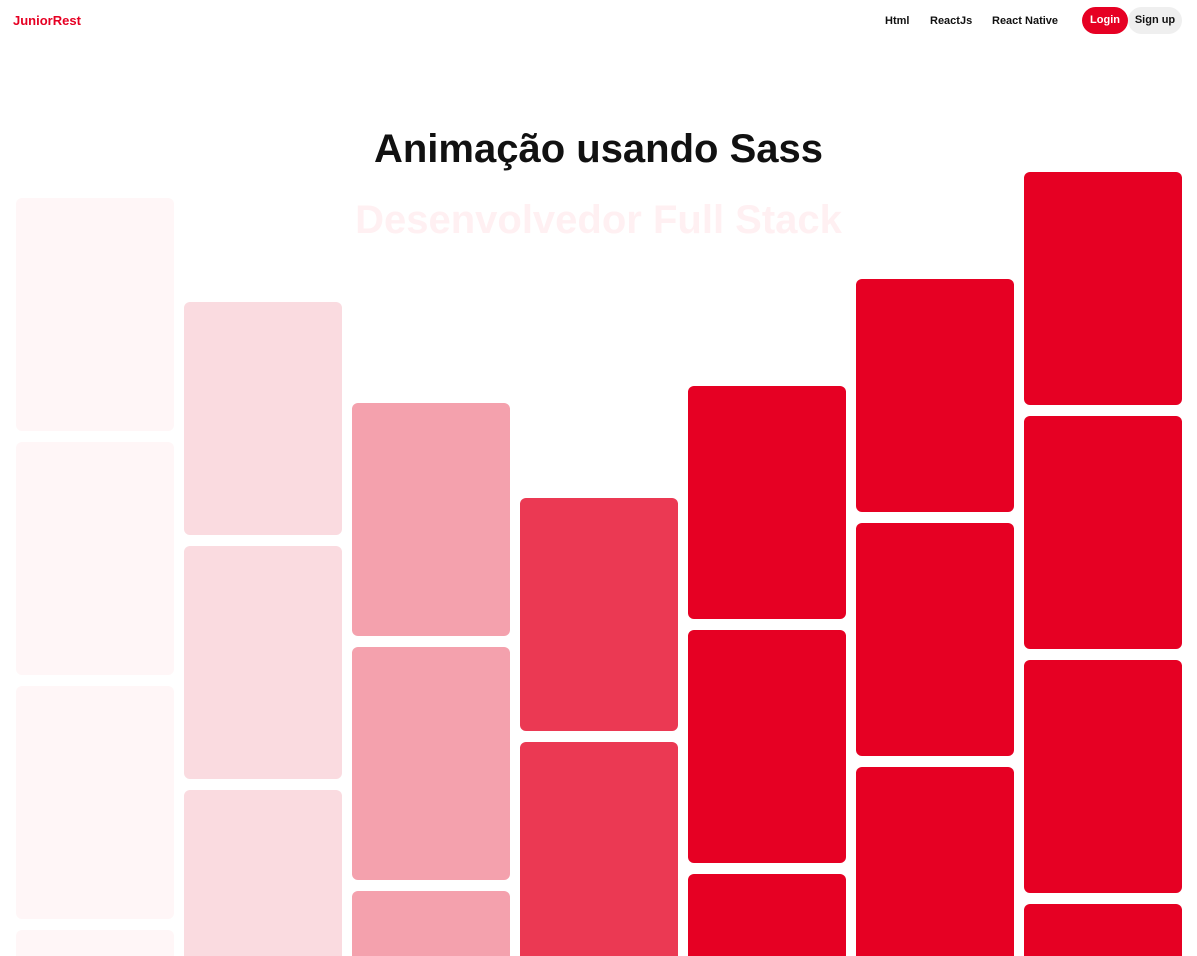  What do you see at coordinates (1103, 532) in the screenshot?
I see `card-col7-row2` at bounding box center [1103, 532].